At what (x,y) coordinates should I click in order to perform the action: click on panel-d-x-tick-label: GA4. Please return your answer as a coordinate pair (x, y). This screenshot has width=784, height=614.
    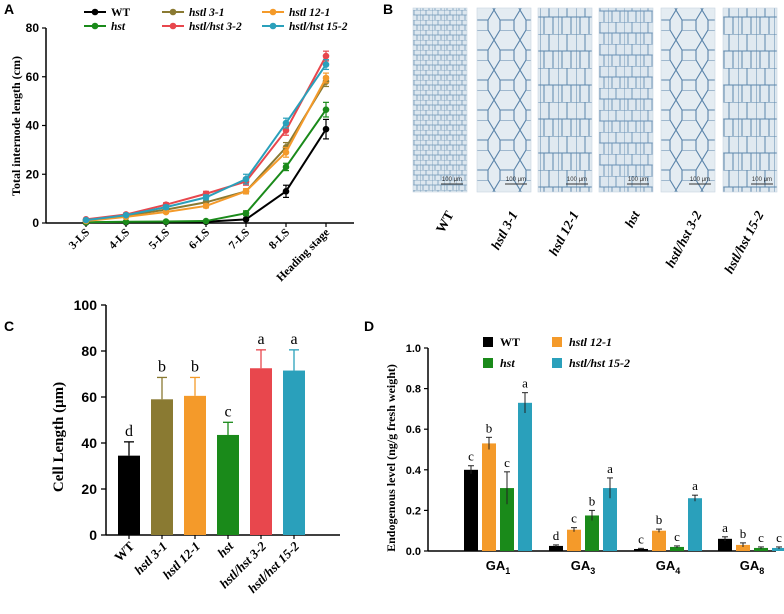
    Looking at the image, I should click on (668, 567).